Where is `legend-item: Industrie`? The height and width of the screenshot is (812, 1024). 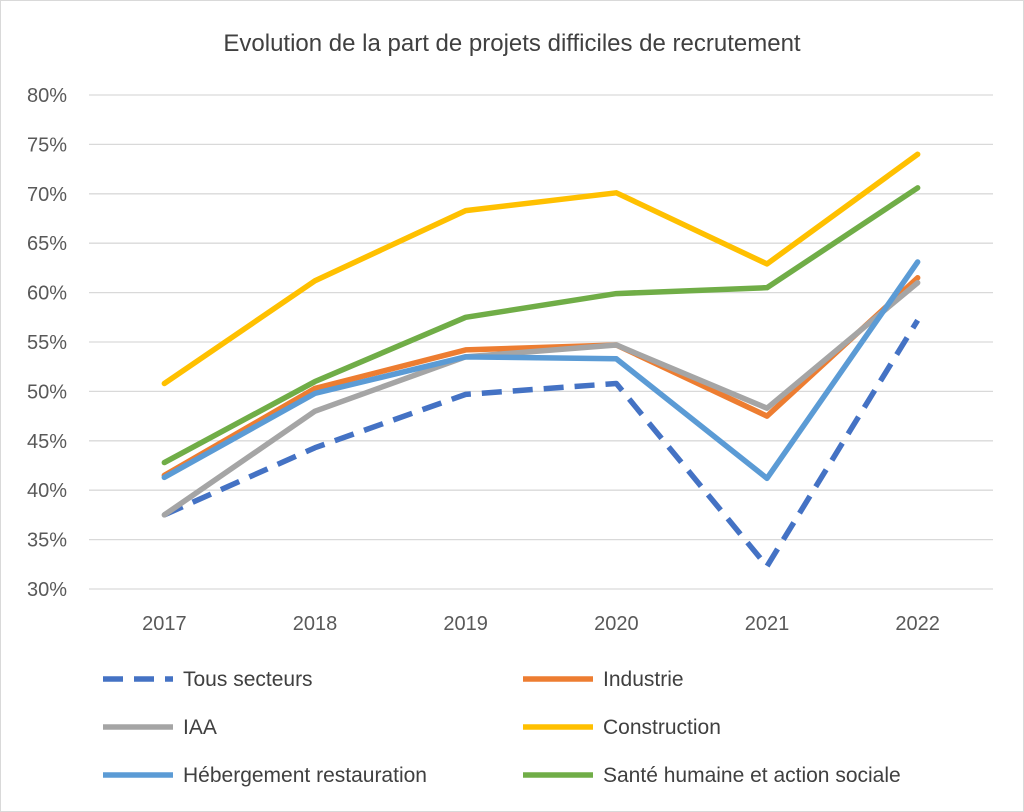
legend-item: Industrie is located at coordinates (603, 679).